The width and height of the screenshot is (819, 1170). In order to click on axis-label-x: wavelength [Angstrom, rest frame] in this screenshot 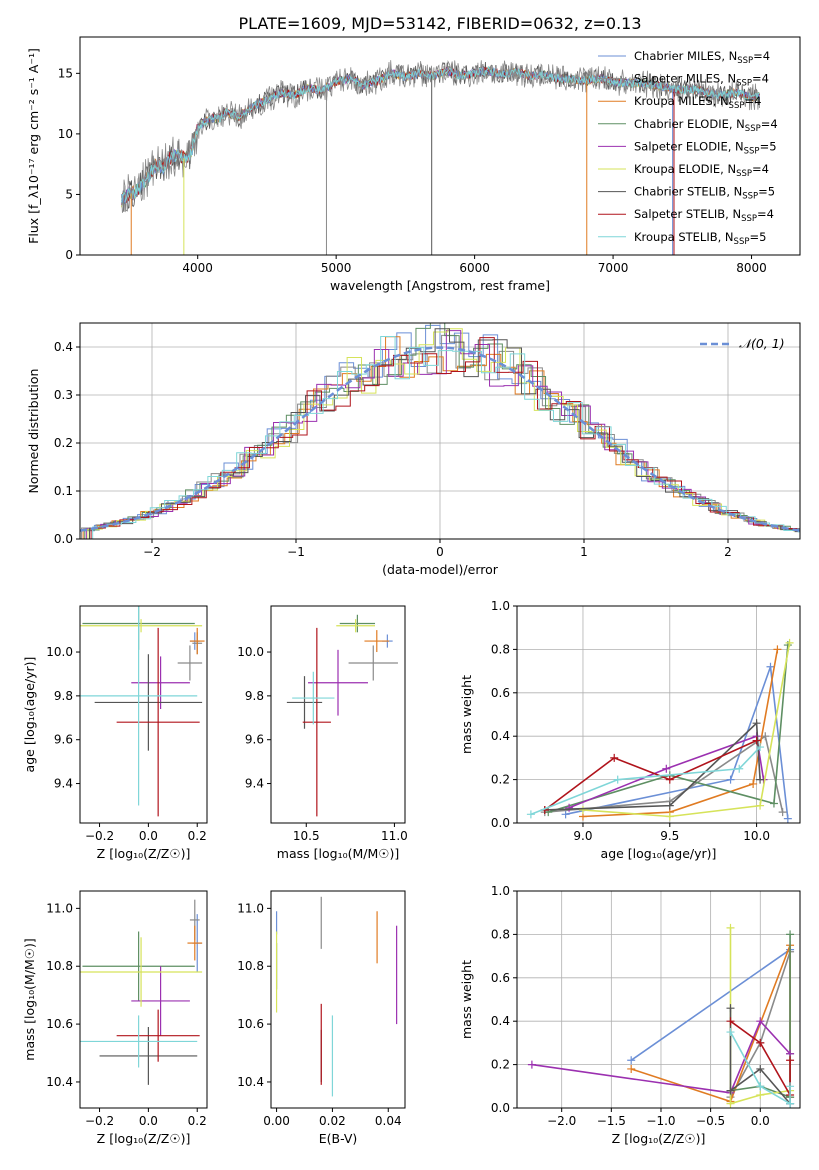, I will do `click(440, 285)`.